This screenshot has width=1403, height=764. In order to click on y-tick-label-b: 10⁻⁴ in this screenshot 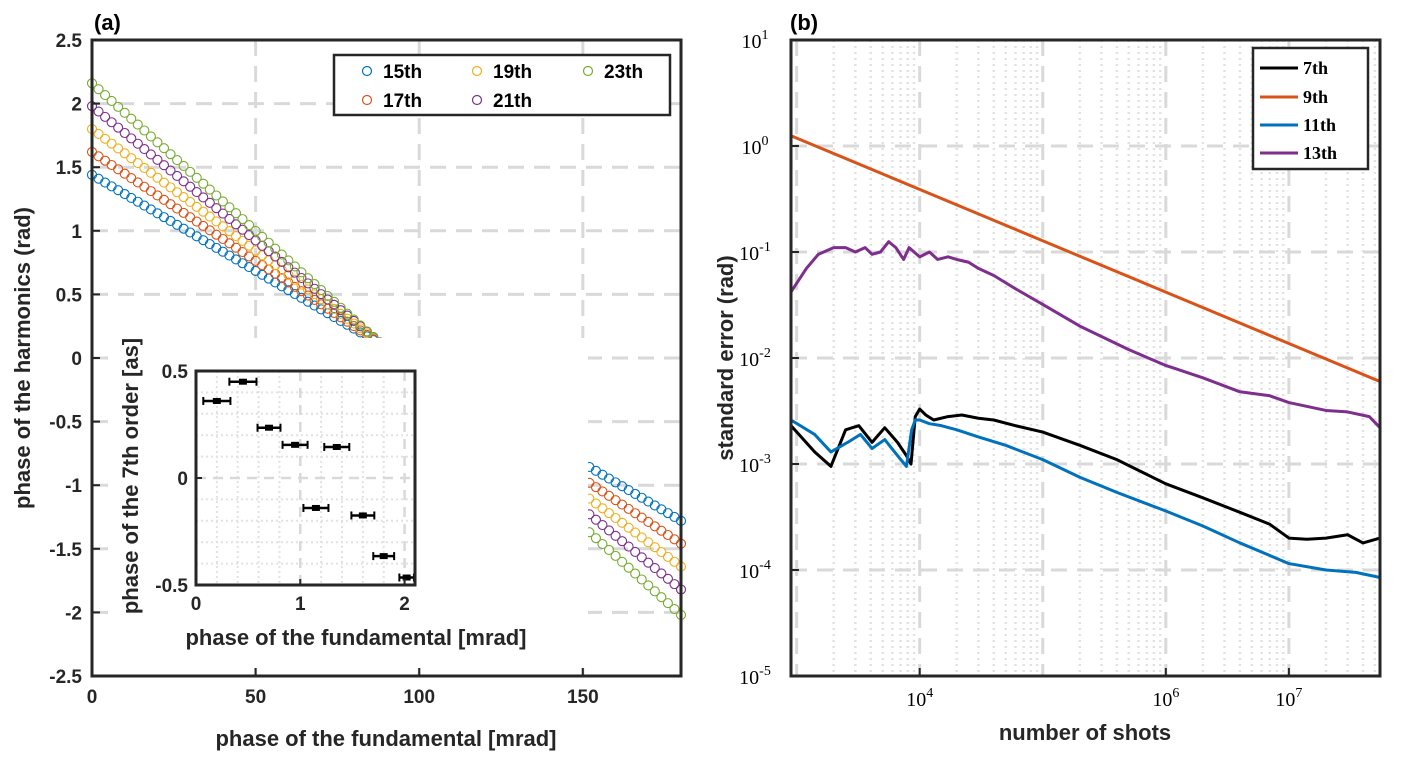, I will do `click(755, 570)`.